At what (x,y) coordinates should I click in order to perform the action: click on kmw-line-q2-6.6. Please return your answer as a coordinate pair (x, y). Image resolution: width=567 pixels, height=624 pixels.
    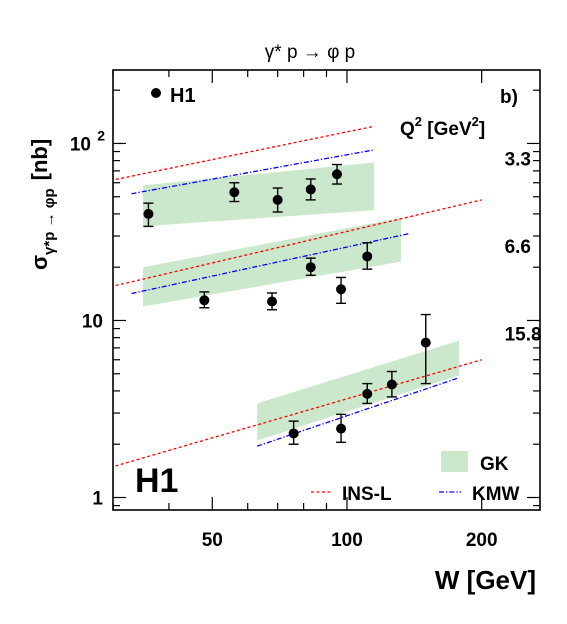
    Looking at the image, I should click on (270, 263).